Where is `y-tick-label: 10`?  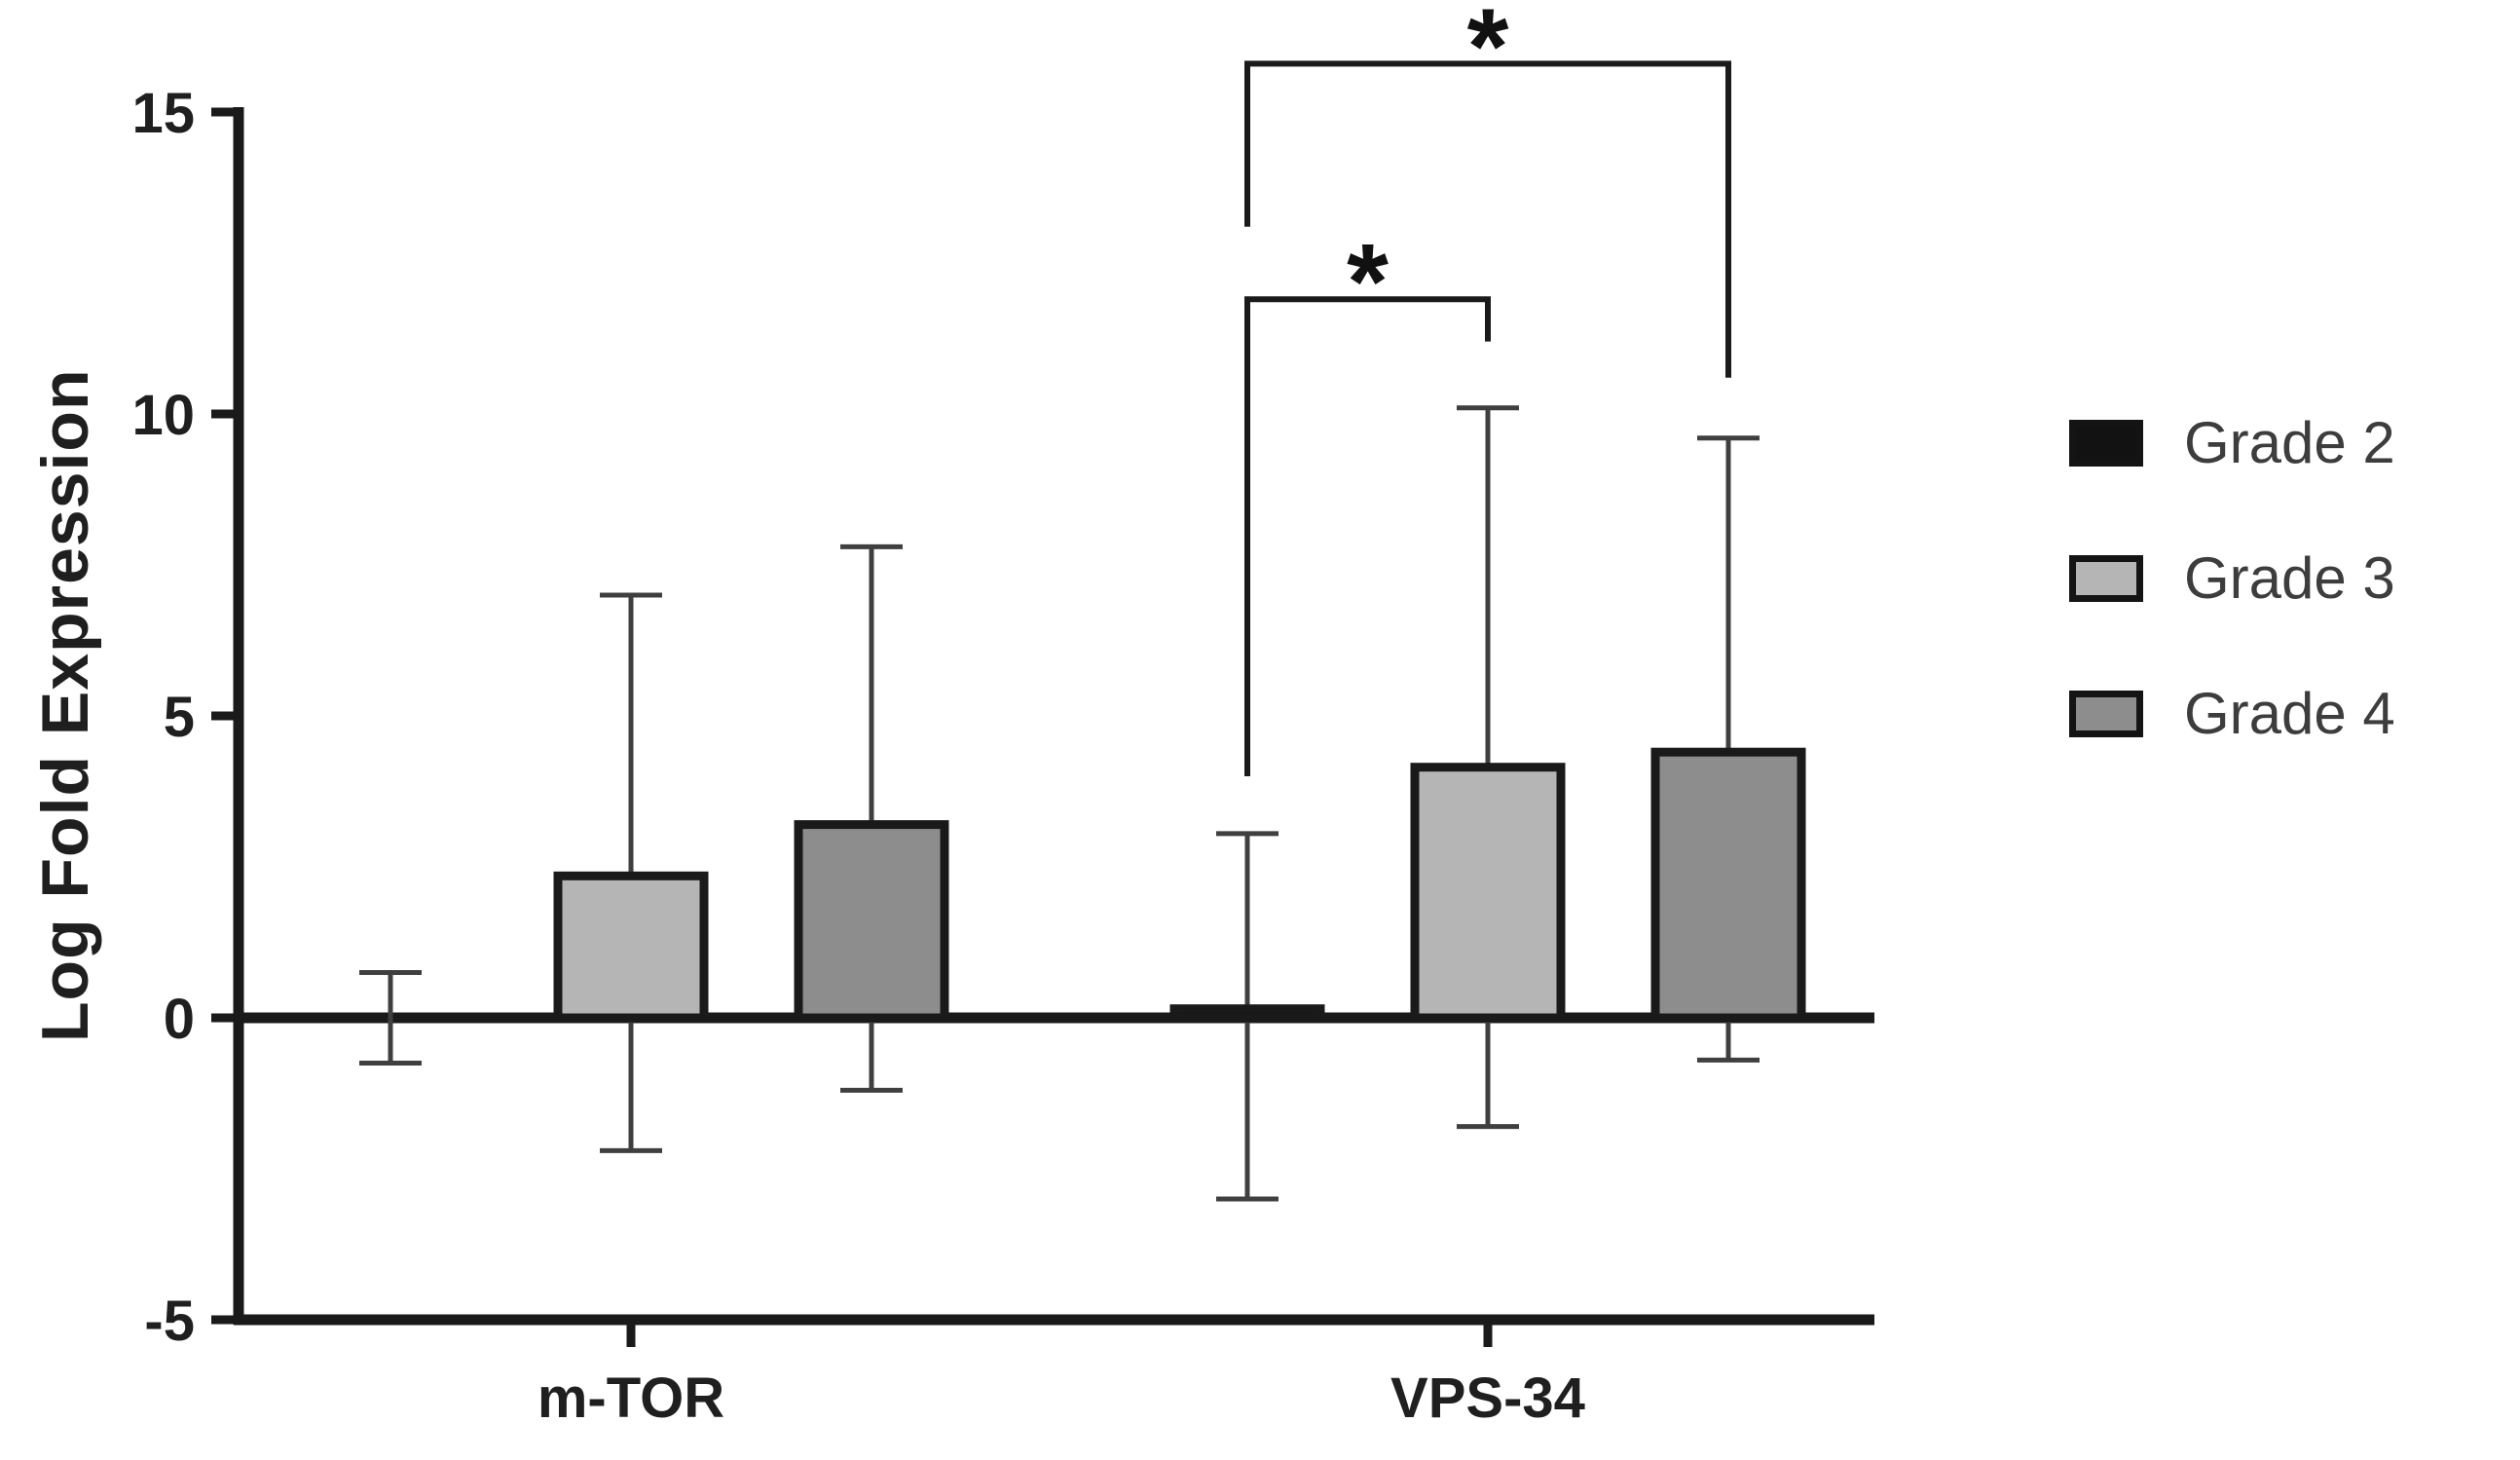
y-tick-label: 10 is located at coordinates (163, 416).